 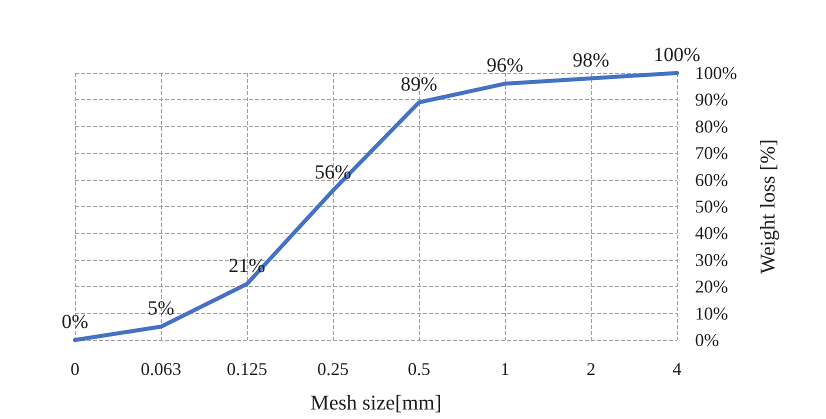 What do you see at coordinates (161, 309) in the screenshot?
I see `data-label: 5%` at bounding box center [161, 309].